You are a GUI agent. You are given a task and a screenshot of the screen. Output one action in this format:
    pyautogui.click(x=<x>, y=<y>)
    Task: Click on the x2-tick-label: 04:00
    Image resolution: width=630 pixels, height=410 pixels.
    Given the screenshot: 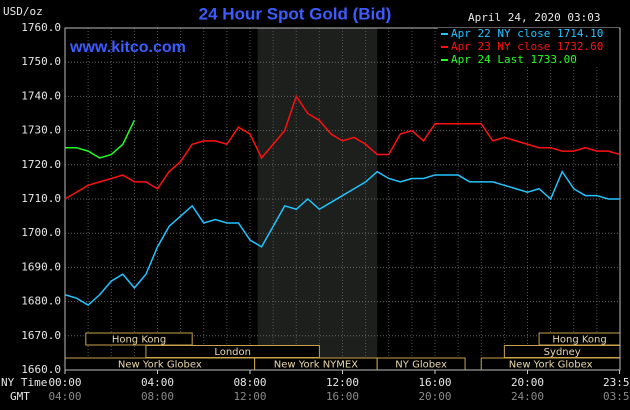 What is the action you would take?
    pyautogui.click(x=64, y=396)
    